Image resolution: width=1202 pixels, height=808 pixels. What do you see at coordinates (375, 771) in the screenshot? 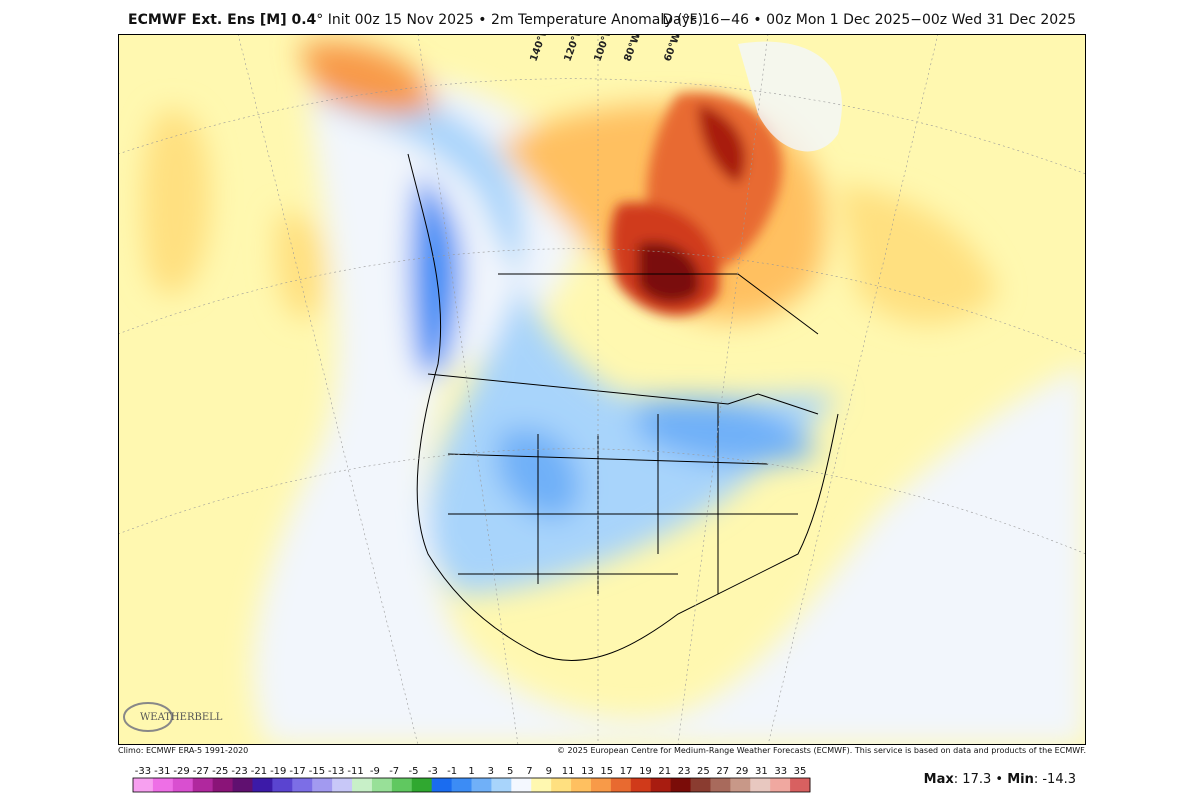
I see `colorbar-label: -9` at bounding box center [375, 771].